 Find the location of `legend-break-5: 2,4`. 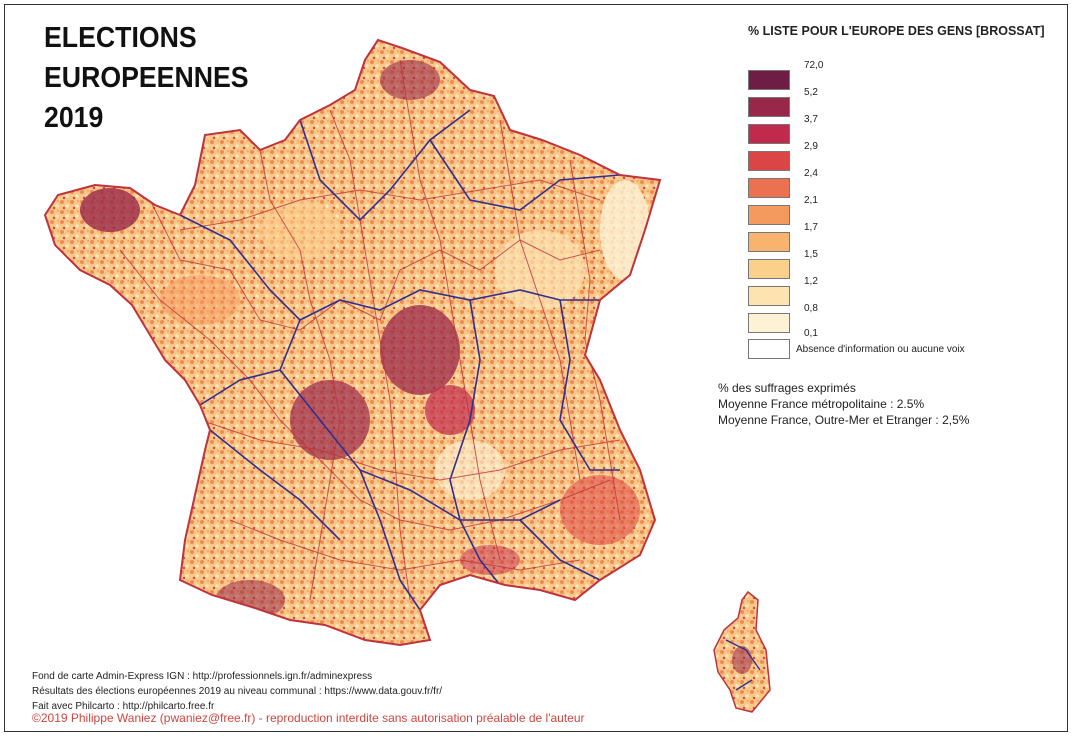

legend-break-5: 2,4 is located at coordinates (811, 173).